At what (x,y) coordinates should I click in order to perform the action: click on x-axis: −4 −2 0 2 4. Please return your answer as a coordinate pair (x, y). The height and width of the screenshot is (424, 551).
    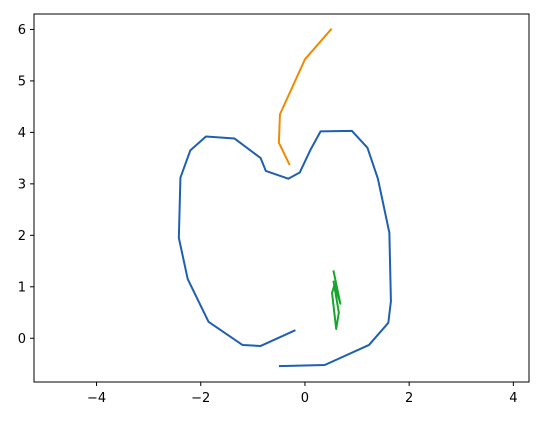
    Looking at the image, I should click on (302, 394).